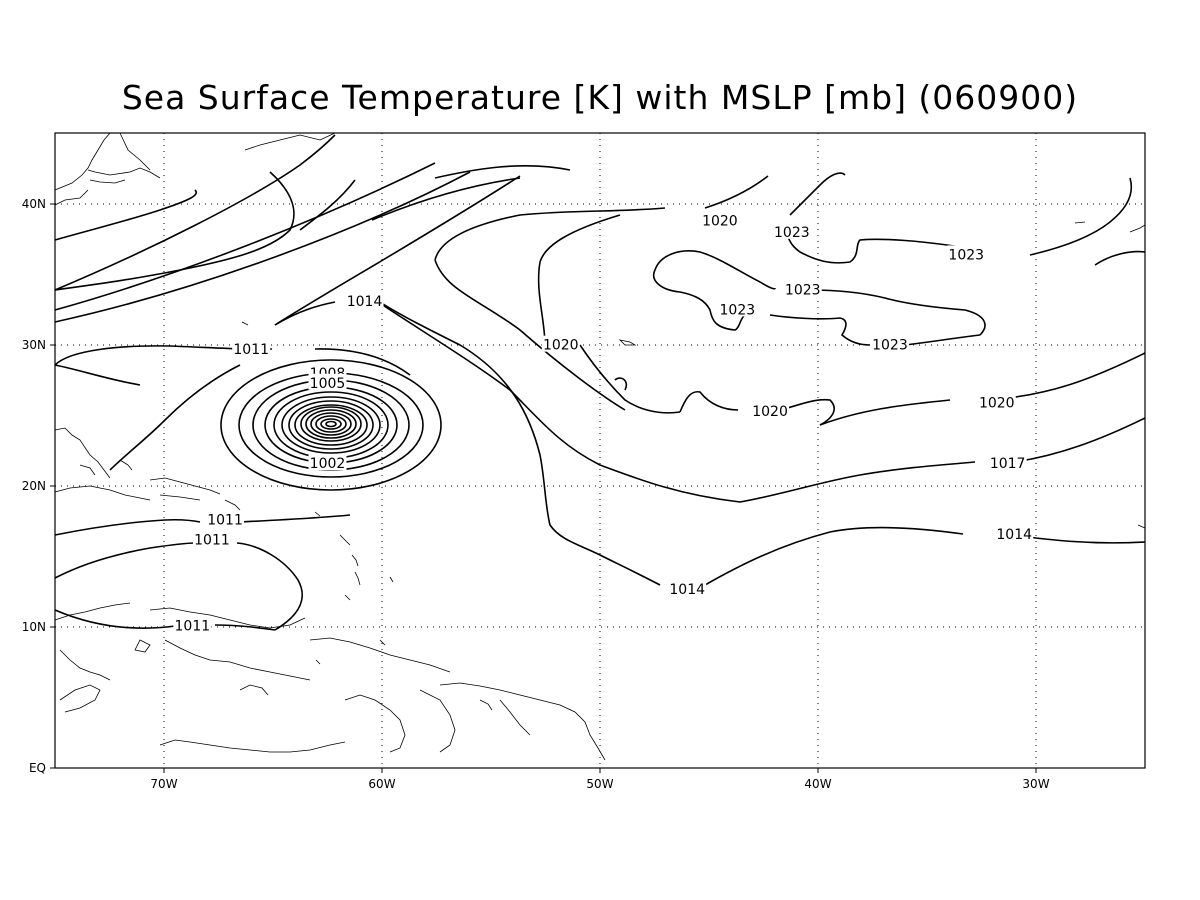  What do you see at coordinates (1035, 784) in the screenshot?
I see `lon-label: 30W` at bounding box center [1035, 784].